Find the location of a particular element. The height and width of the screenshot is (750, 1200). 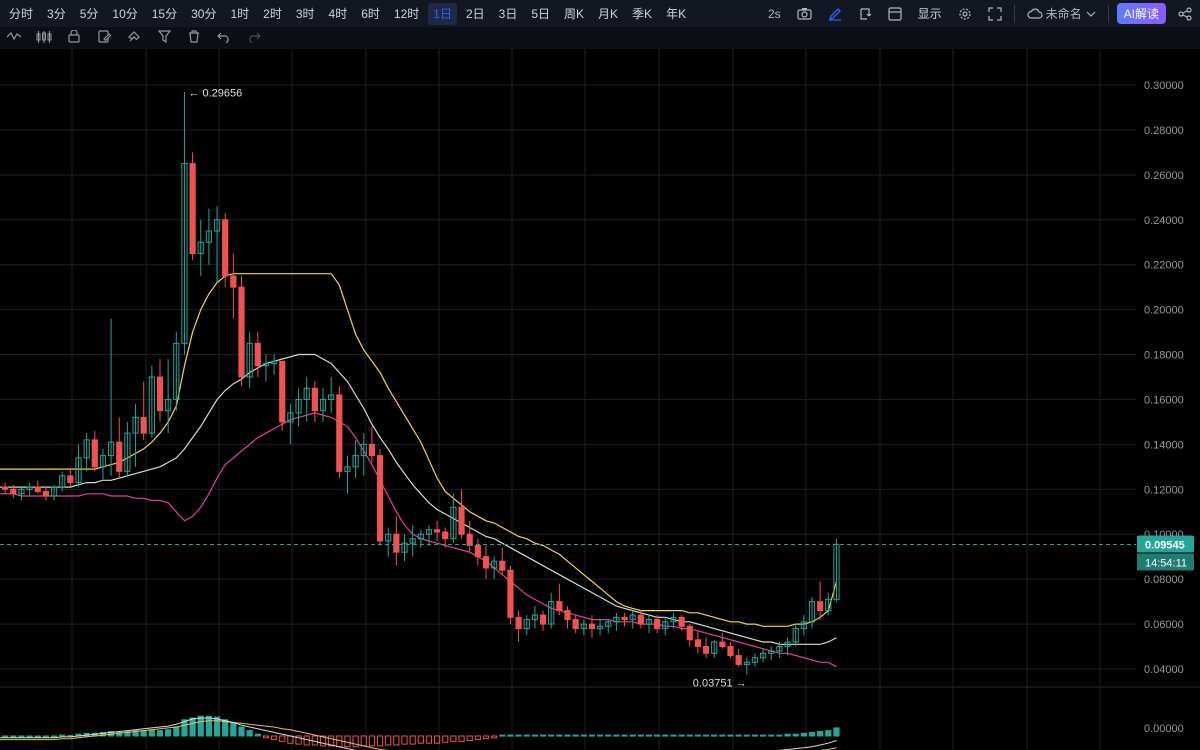

timeframe-5: 30分 is located at coordinates (204, 13).